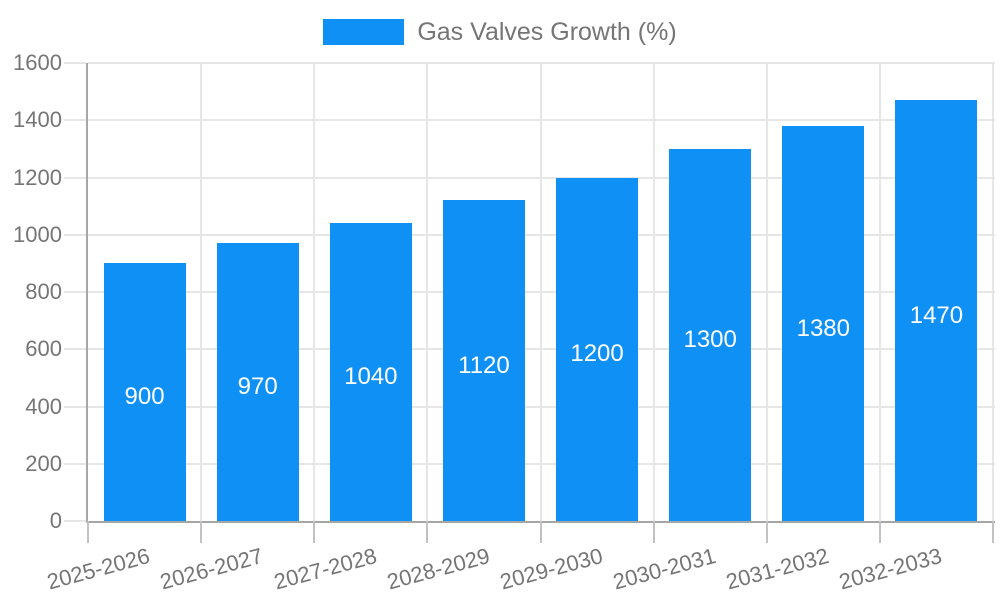 The width and height of the screenshot is (1000, 600). What do you see at coordinates (37, 177) in the screenshot?
I see `y-axis-label: 1200` at bounding box center [37, 177].